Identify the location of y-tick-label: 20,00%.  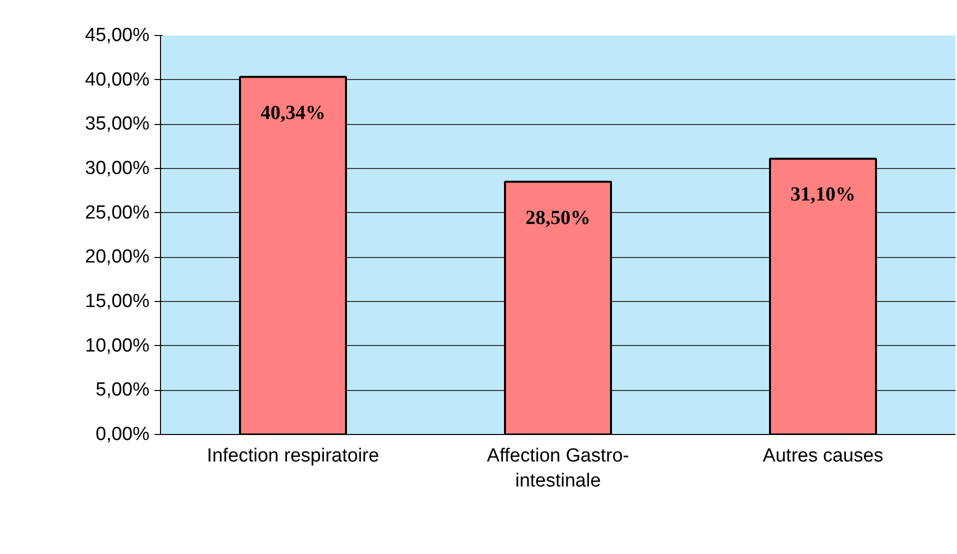
(117, 257).